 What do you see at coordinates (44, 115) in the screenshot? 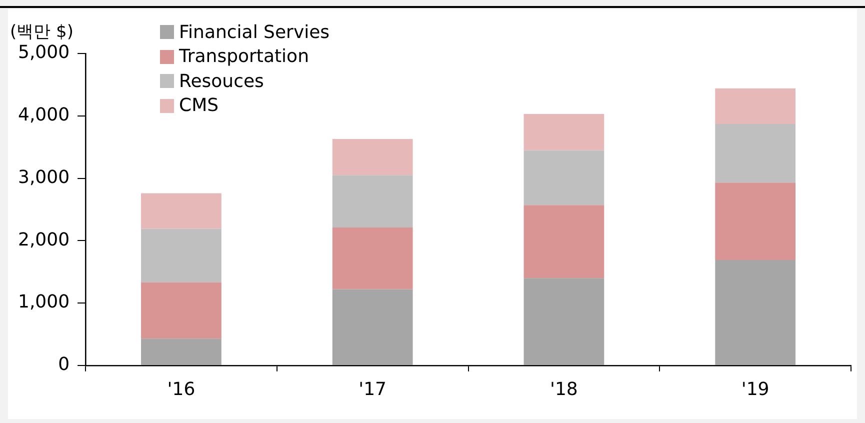
I see `y-tick-label: 4,000` at bounding box center [44, 115].